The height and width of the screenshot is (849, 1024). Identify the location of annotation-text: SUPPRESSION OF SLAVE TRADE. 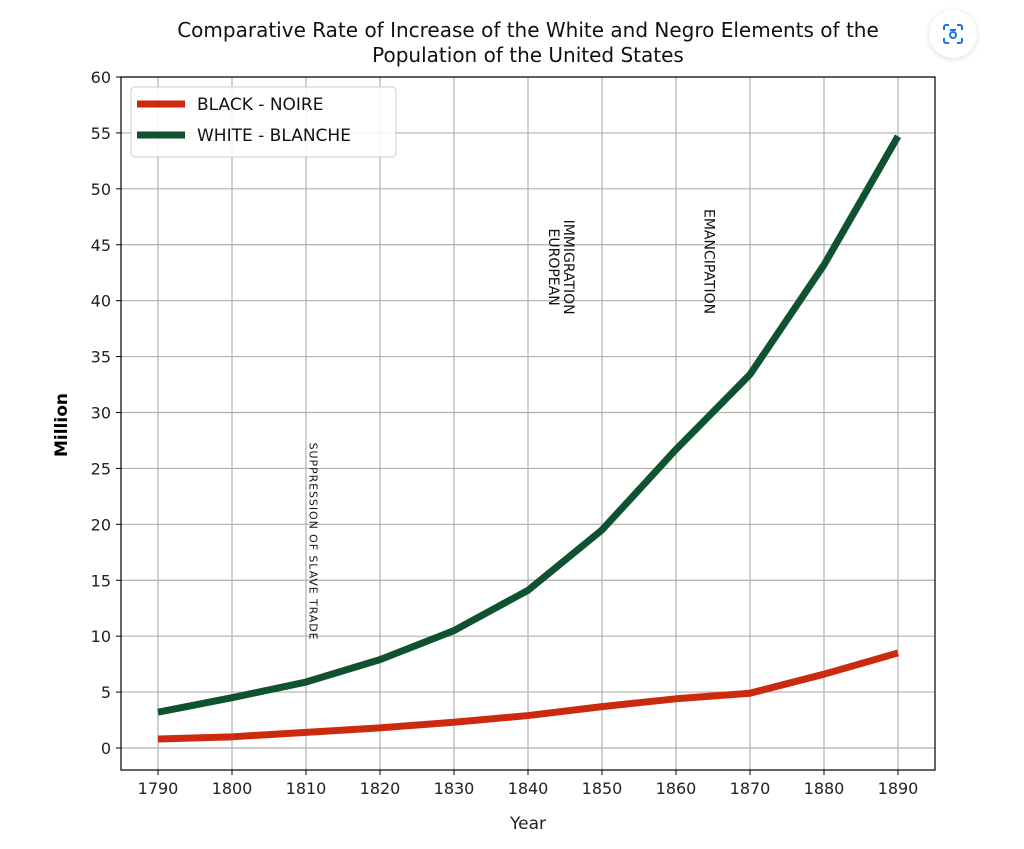
(313, 541).